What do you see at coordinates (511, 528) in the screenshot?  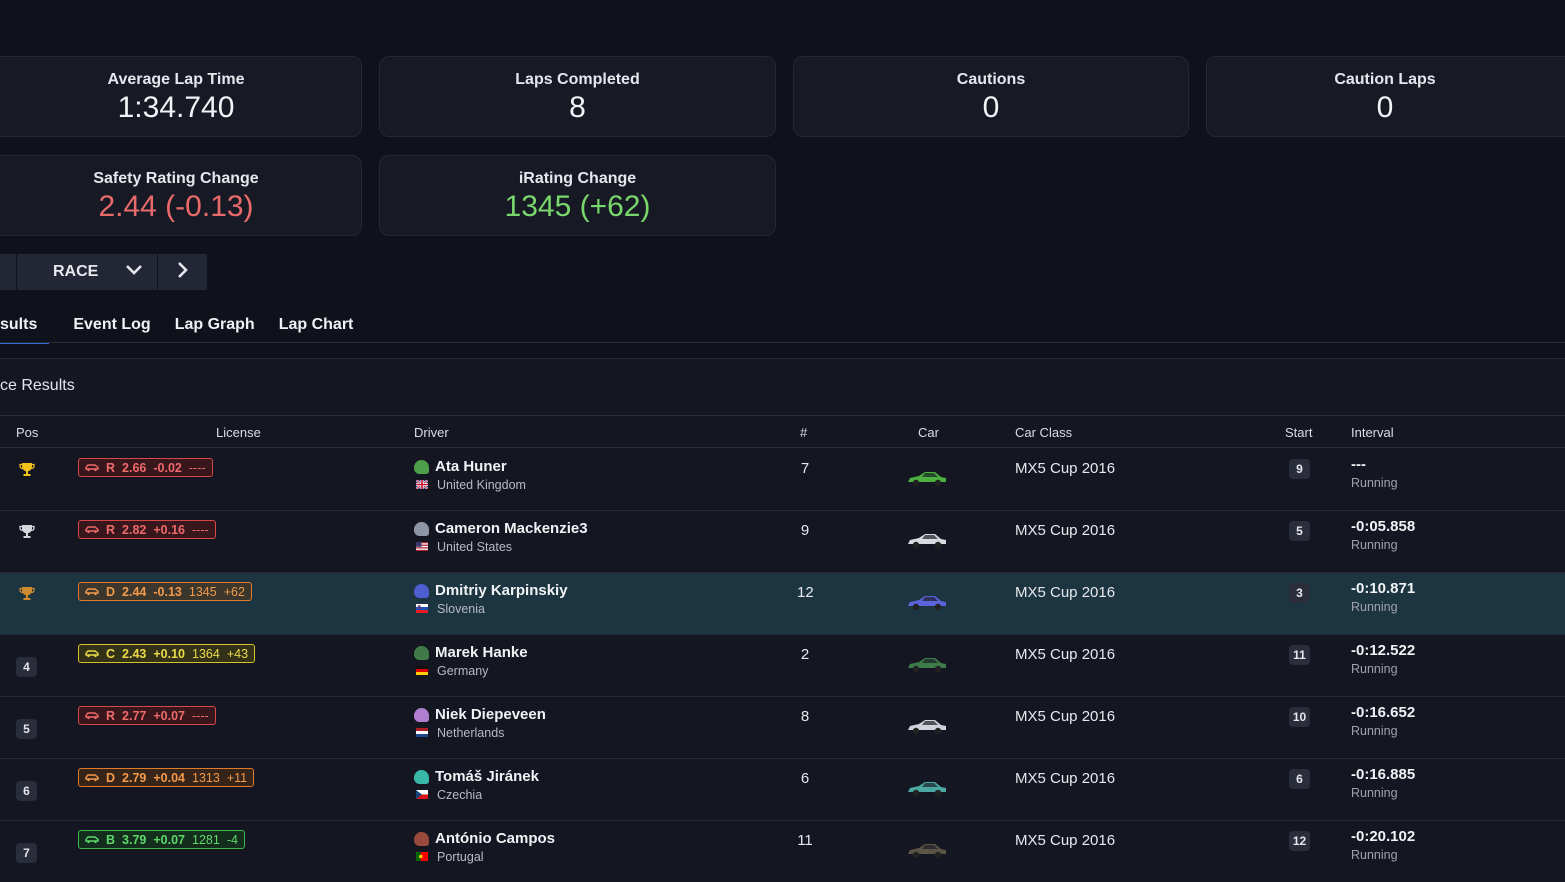 I see `driver-name: Cameron Mackenzie3` at bounding box center [511, 528].